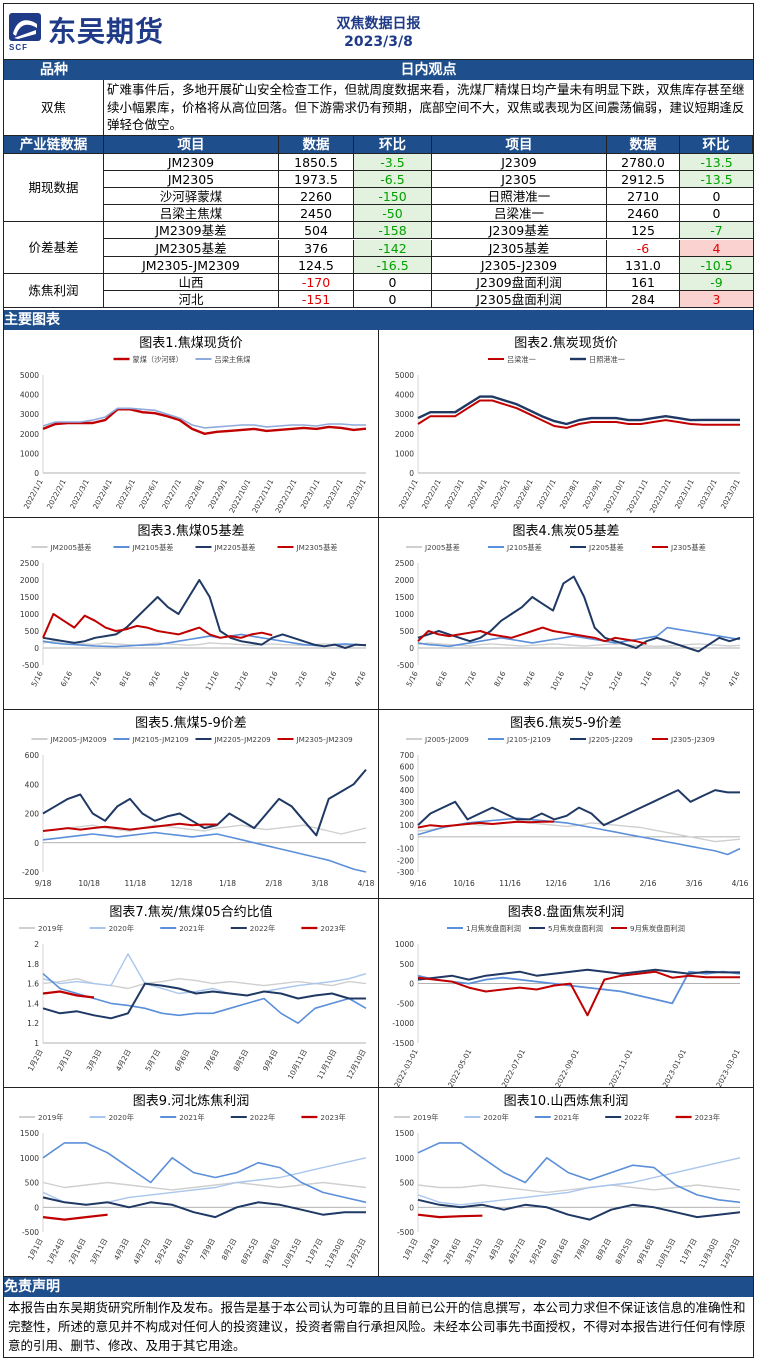 The width and height of the screenshot is (757, 1361). What do you see at coordinates (227, 883) in the screenshot?
I see `x-tick-label: 1/18` at bounding box center [227, 883].